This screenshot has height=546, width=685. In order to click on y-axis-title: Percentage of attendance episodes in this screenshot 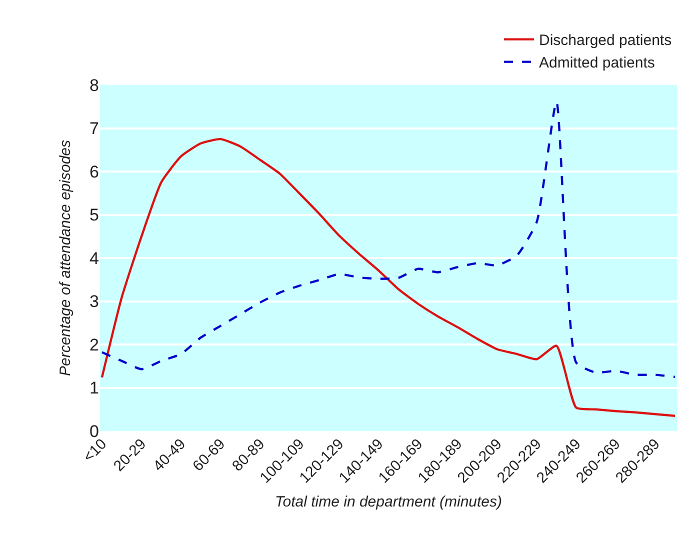, I will do `click(65, 258)`.